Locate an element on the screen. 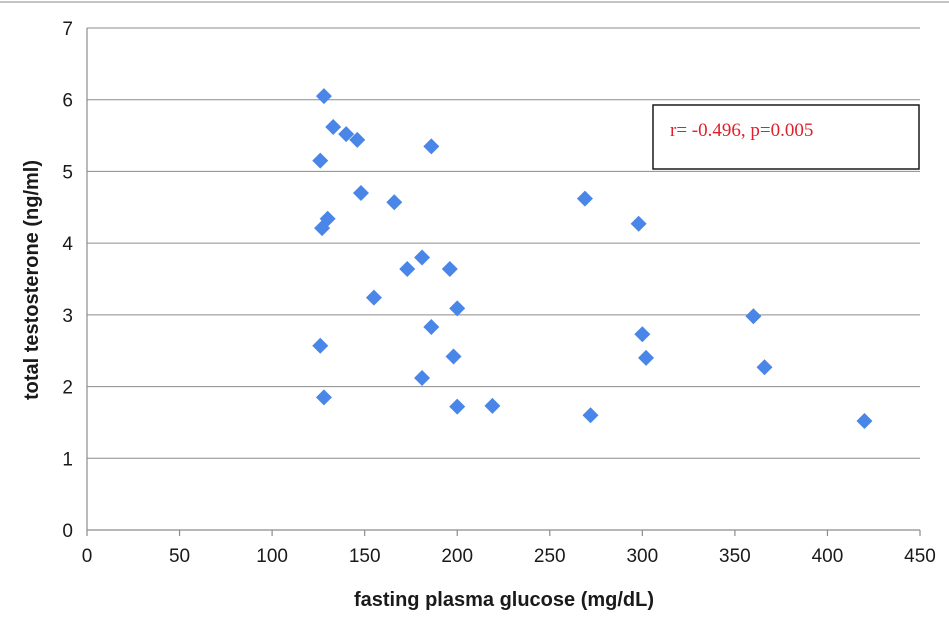  x-tick-label: 150 is located at coordinates (365, 556).